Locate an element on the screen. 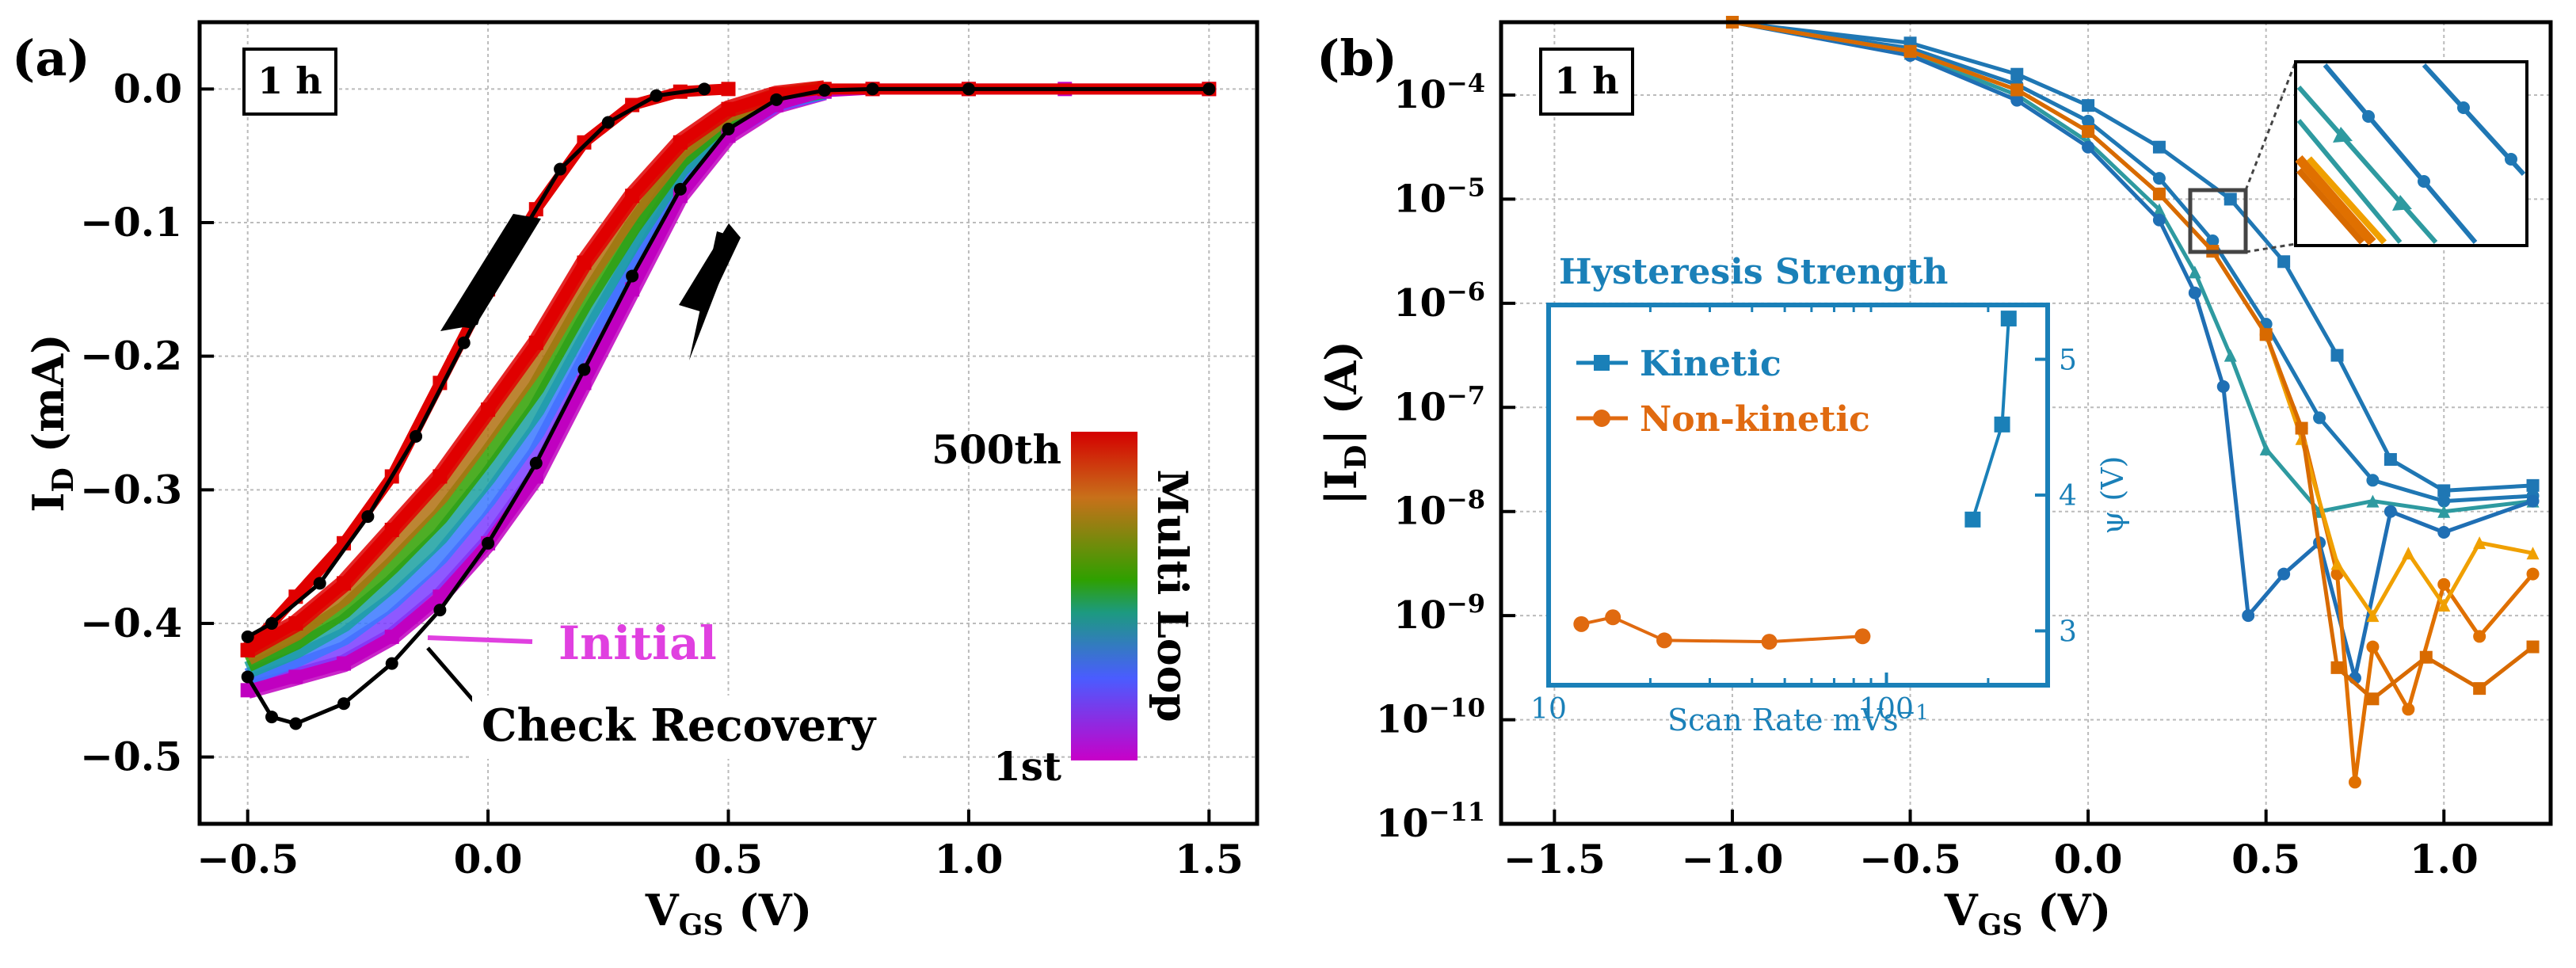 Image resolution: width=2576 pixels, height=968 pixels. inset-background is located at coordinates (1799, 495).